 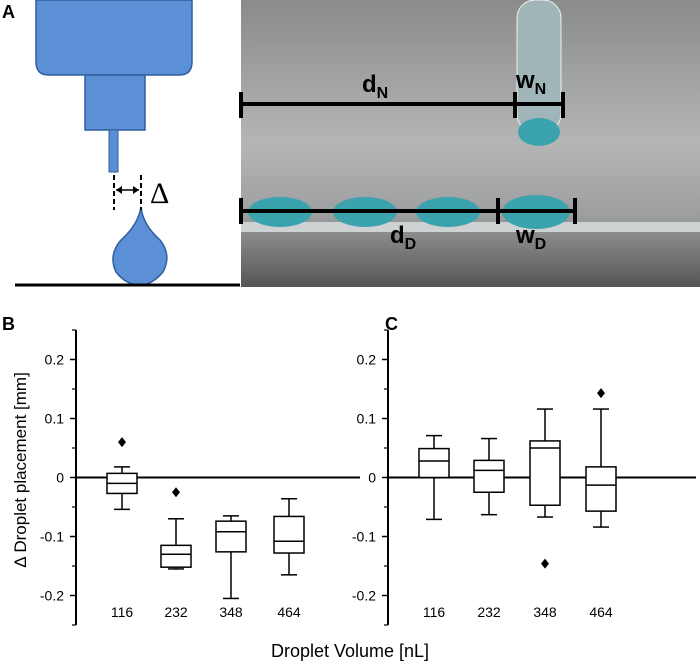 What do you see at coordinates (8, 12) in the screenshot?
I see `panel-label: A` at bounding box center [8, 12].